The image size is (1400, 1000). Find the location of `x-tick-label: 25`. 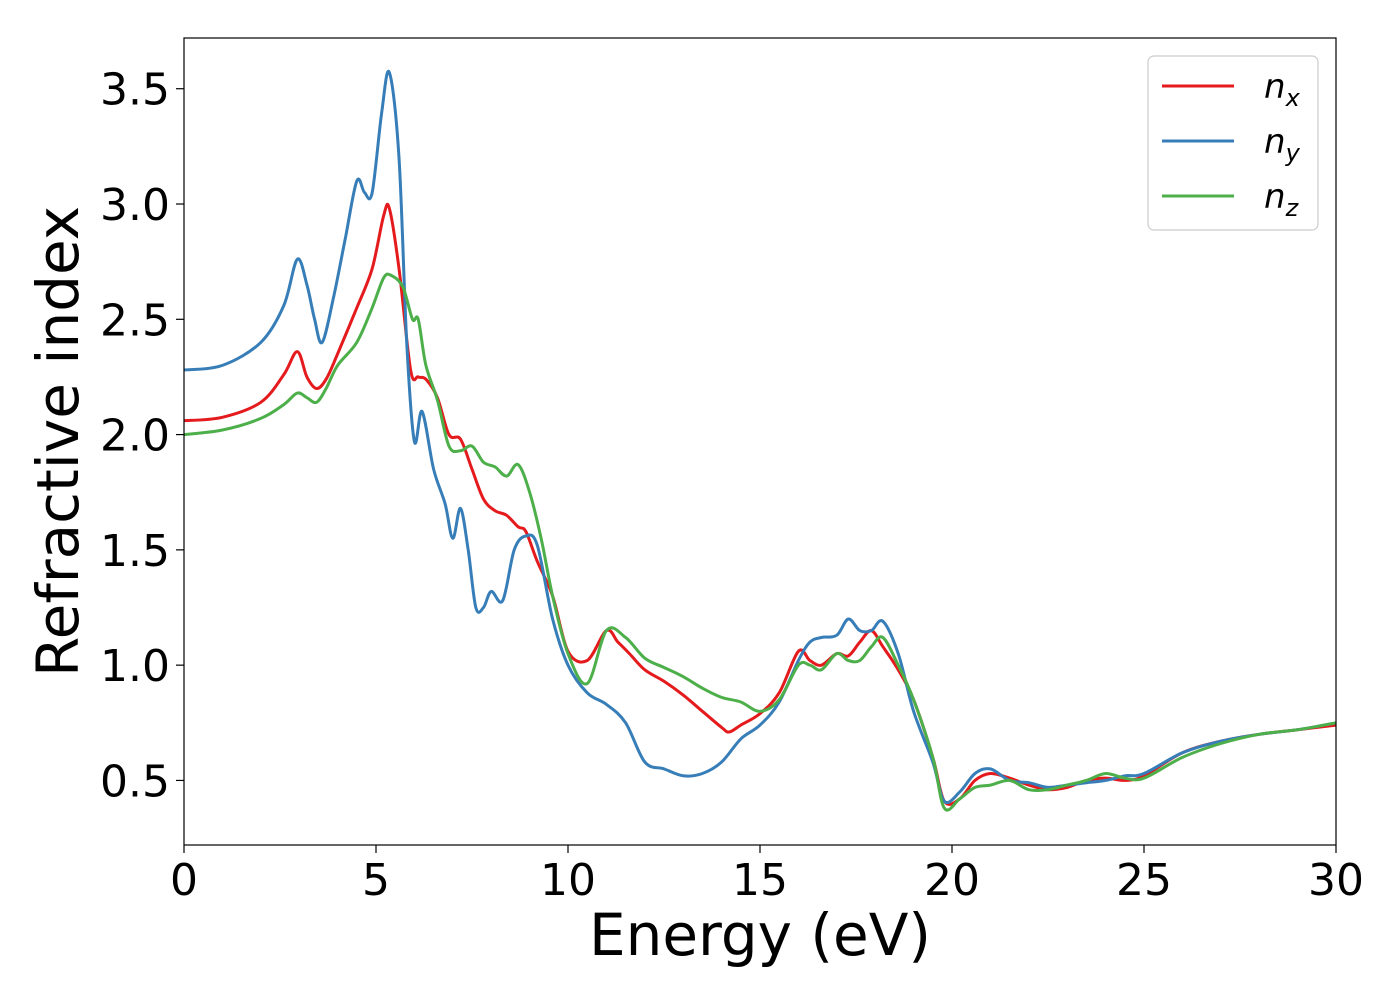

x-tick-label: 25 is located at coordinates (1144, 880).